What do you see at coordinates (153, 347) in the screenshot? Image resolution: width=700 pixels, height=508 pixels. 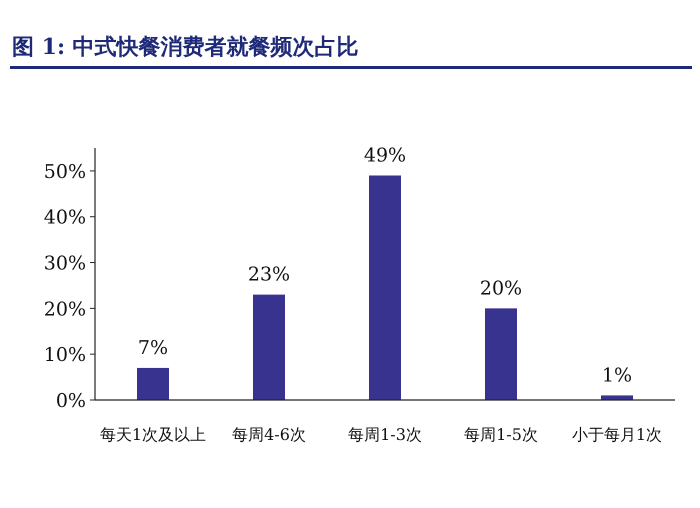 I see `data-label: 7%` at bounding box center [153, 347].